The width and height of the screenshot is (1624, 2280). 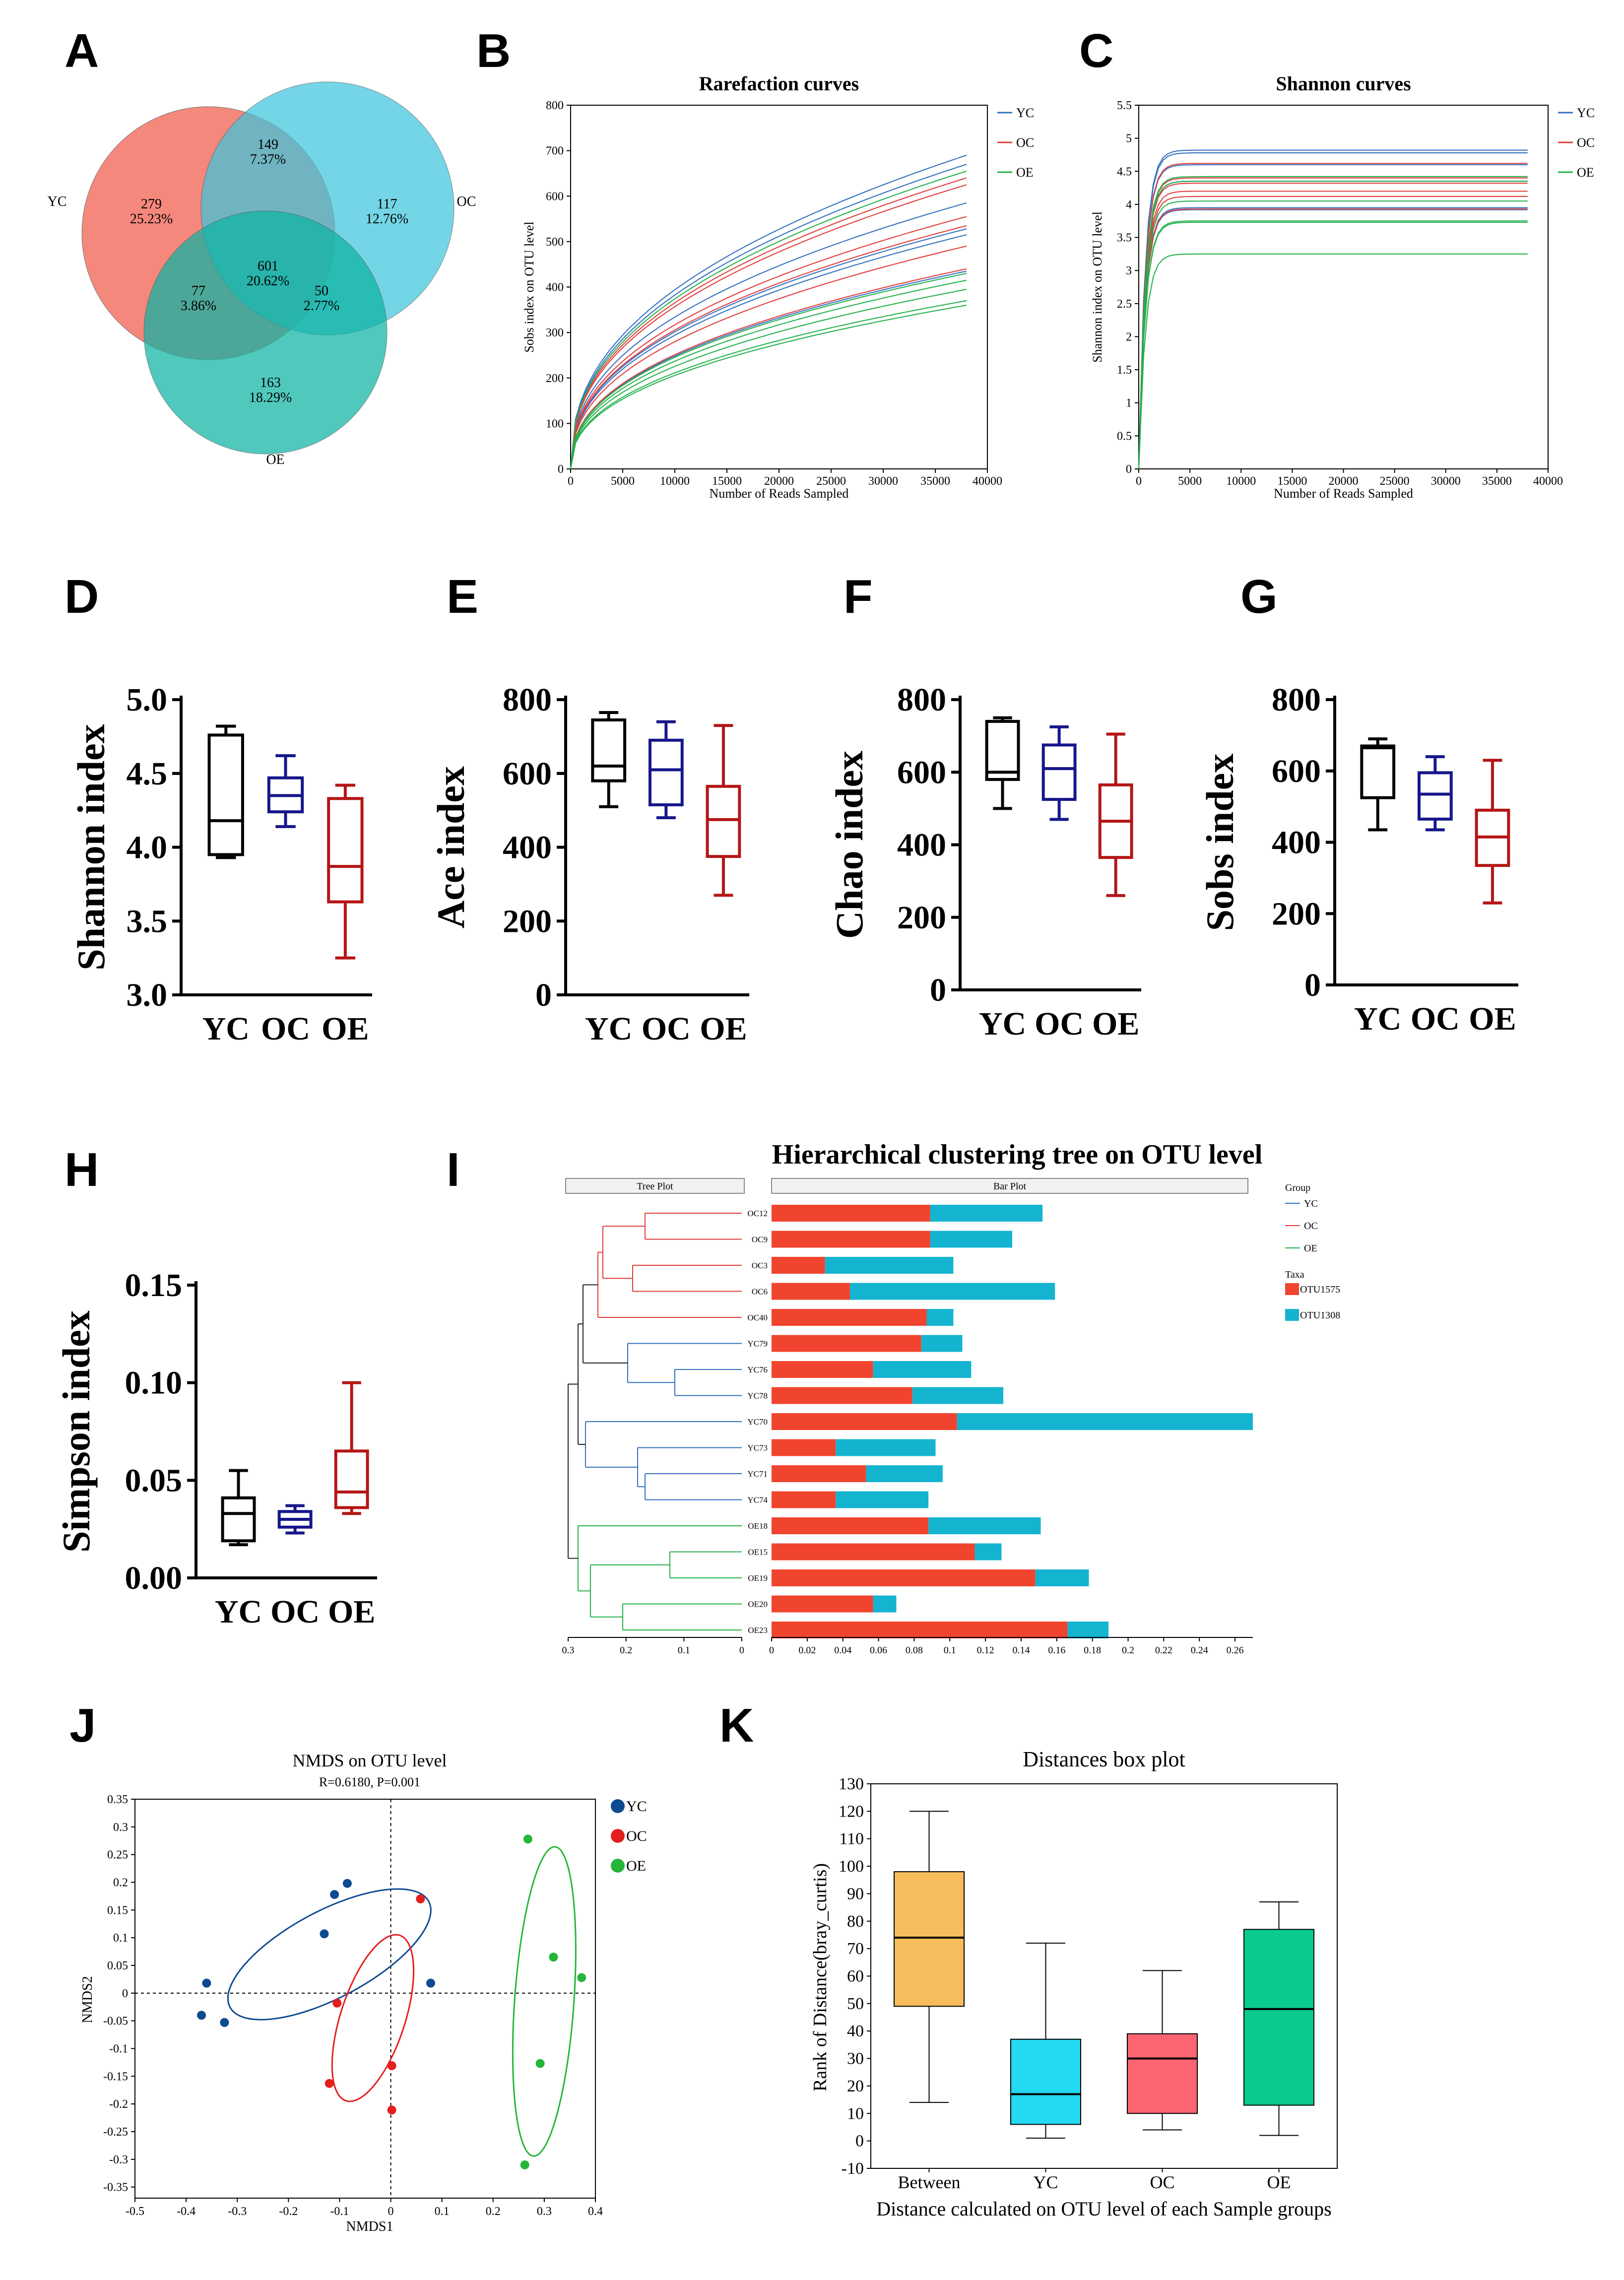 What do you see at coordinates (275, 459) in the screenshot?
I see `venn-label-oe: OE` at bounding box center [275, 459].